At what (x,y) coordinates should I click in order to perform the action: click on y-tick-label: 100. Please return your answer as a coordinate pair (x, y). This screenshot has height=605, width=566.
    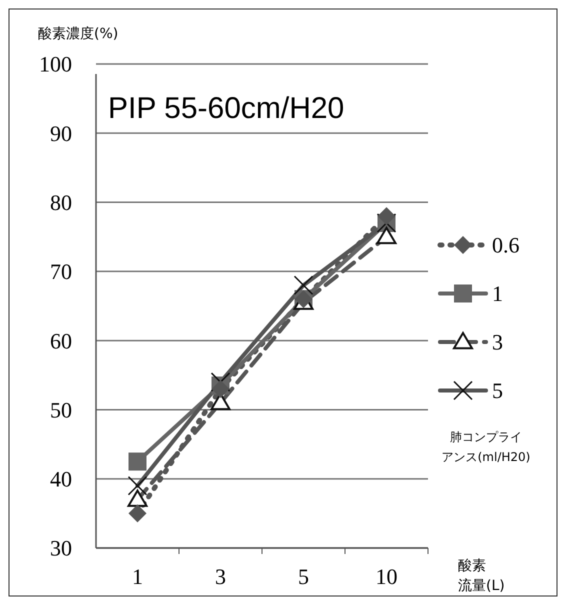
    Looking at the image, I should click on (55, 64).